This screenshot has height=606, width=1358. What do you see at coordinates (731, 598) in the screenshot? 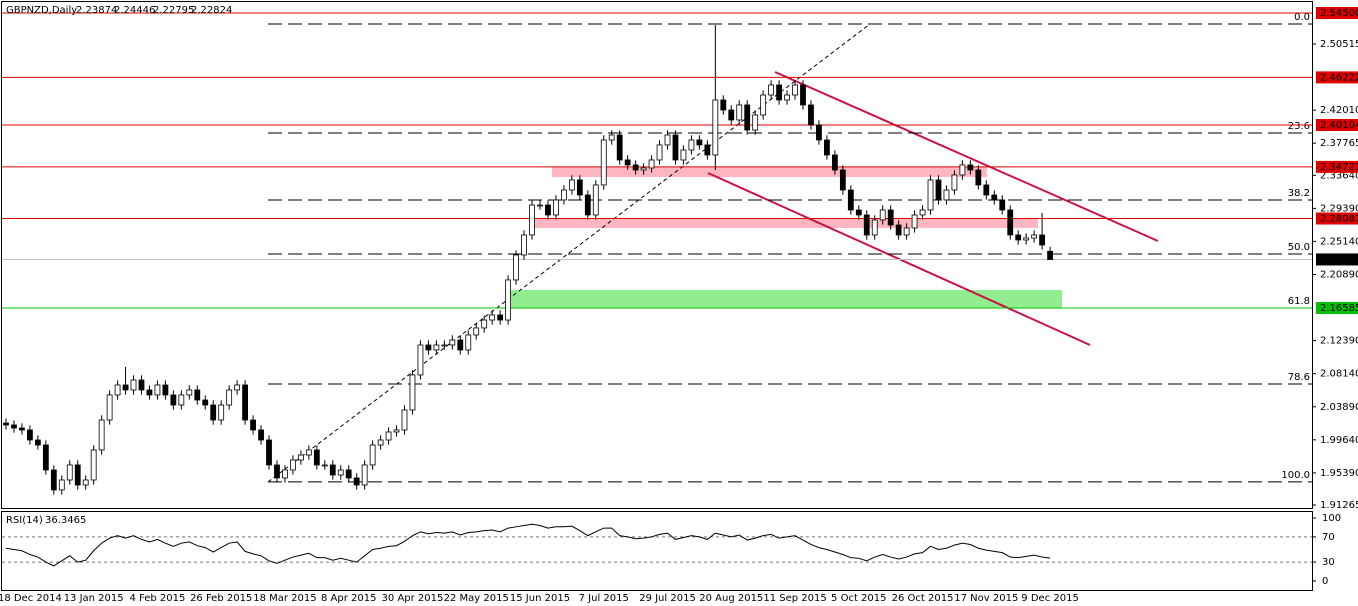
I see `x-tick-label: 20 Aug 2015` at bounding box center [731, 598].